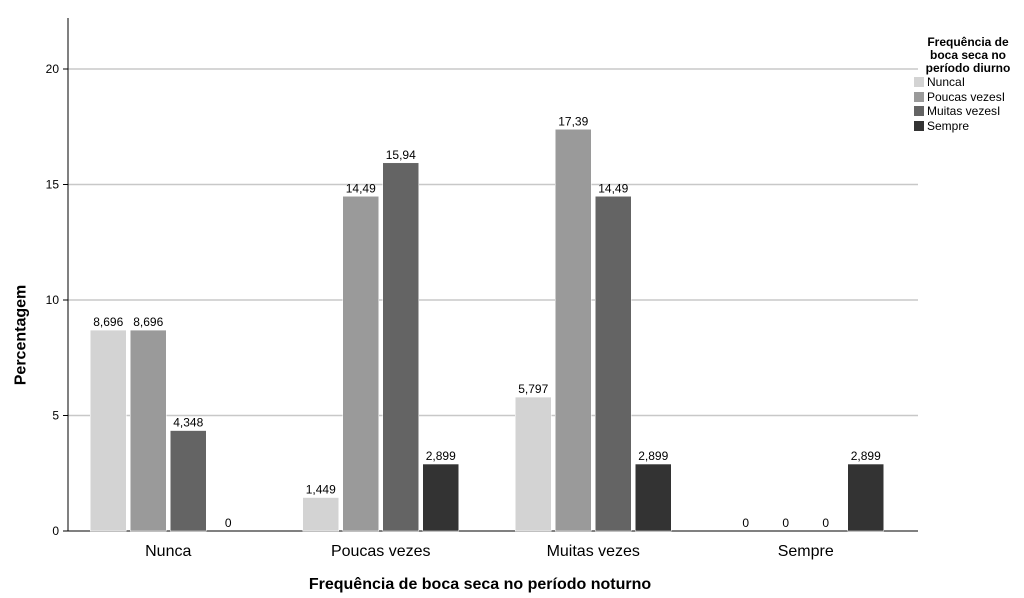 The height and width of the screenshot is (598, 1024). Describe the element at coordinates (168, 551) in the screenshot. I see `x-tick-label: Nunca` at that location.